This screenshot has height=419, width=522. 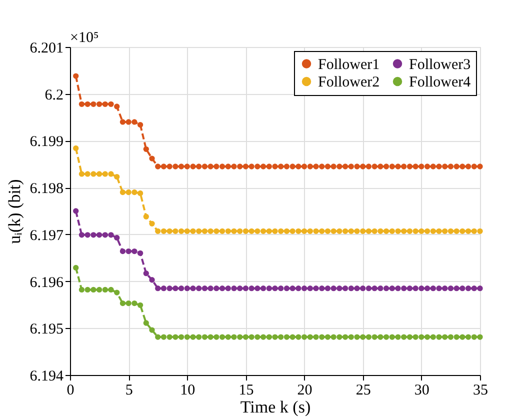 I want to click on y-tick-label: 6.198, so click(x=47, y=189).